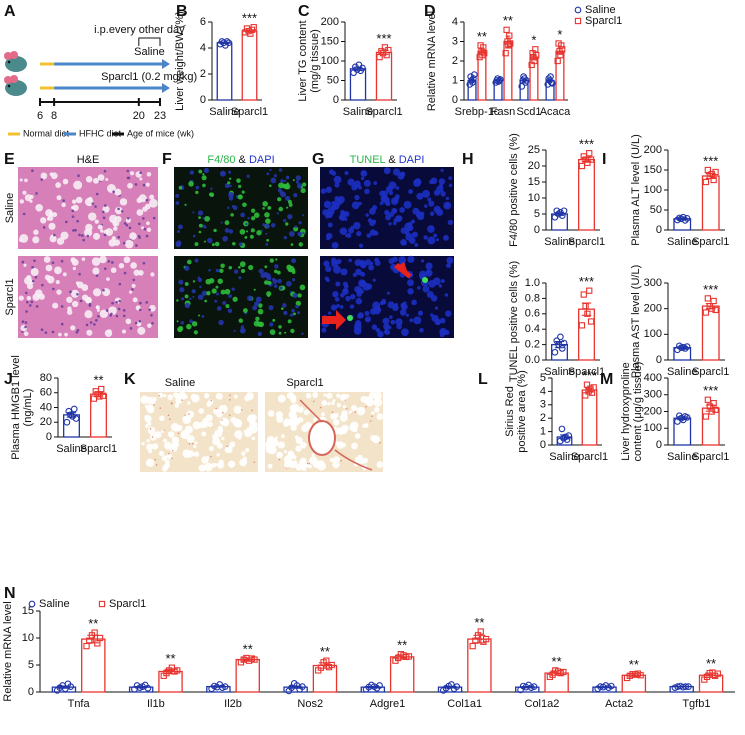  What do you see at coordinates (8, 379) in the screenshot?
I see `panel-label: J` at bounding box center [8, 379].